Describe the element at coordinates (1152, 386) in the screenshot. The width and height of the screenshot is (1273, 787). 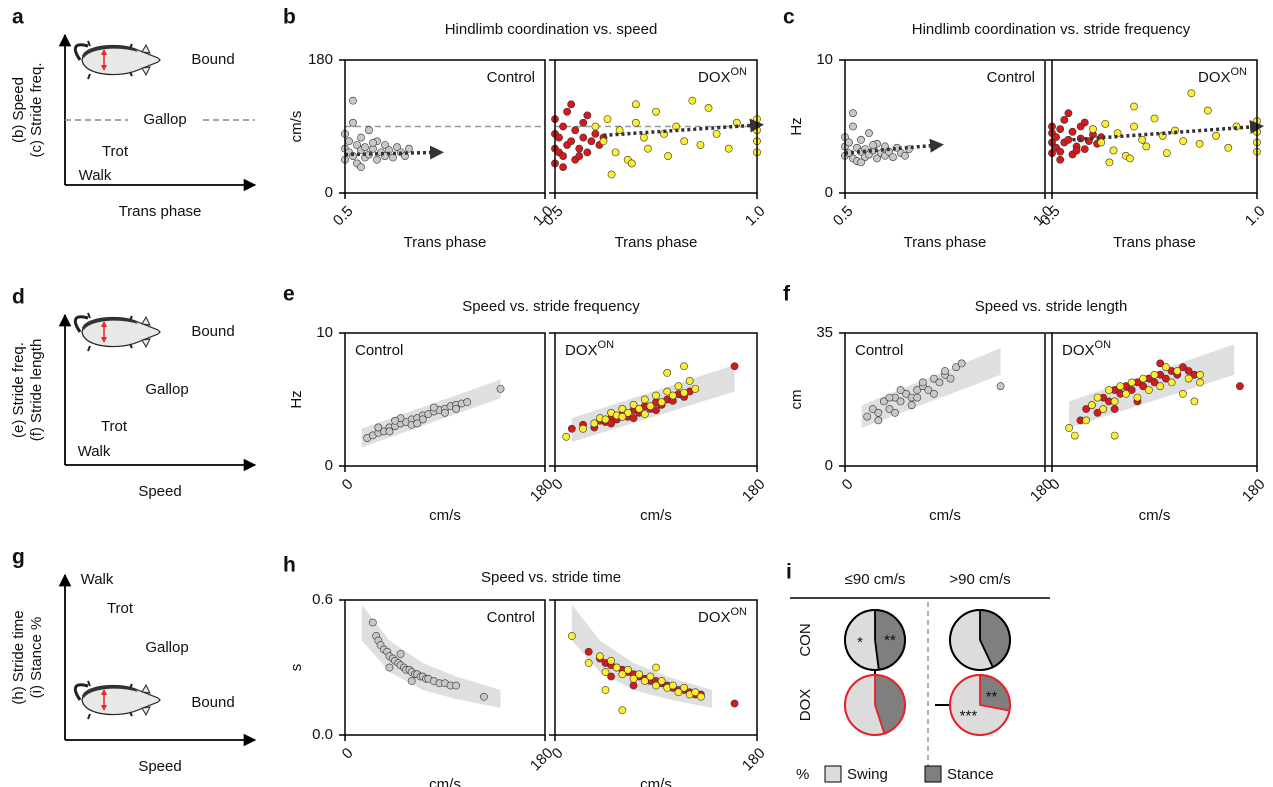
I see `fit-band` at that location.